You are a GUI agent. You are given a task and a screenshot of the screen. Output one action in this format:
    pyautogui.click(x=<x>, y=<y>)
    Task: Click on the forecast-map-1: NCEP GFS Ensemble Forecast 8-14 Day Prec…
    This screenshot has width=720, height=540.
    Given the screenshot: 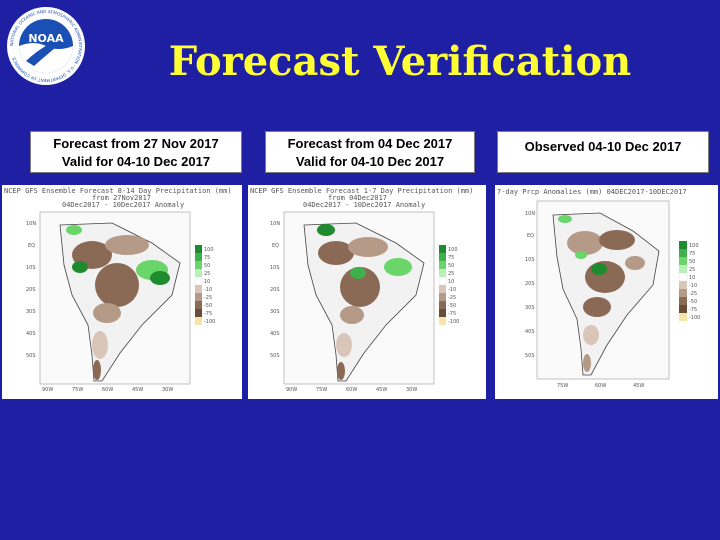 What is the action you would take?
    pyautogui.click(x=122, y=292)
    